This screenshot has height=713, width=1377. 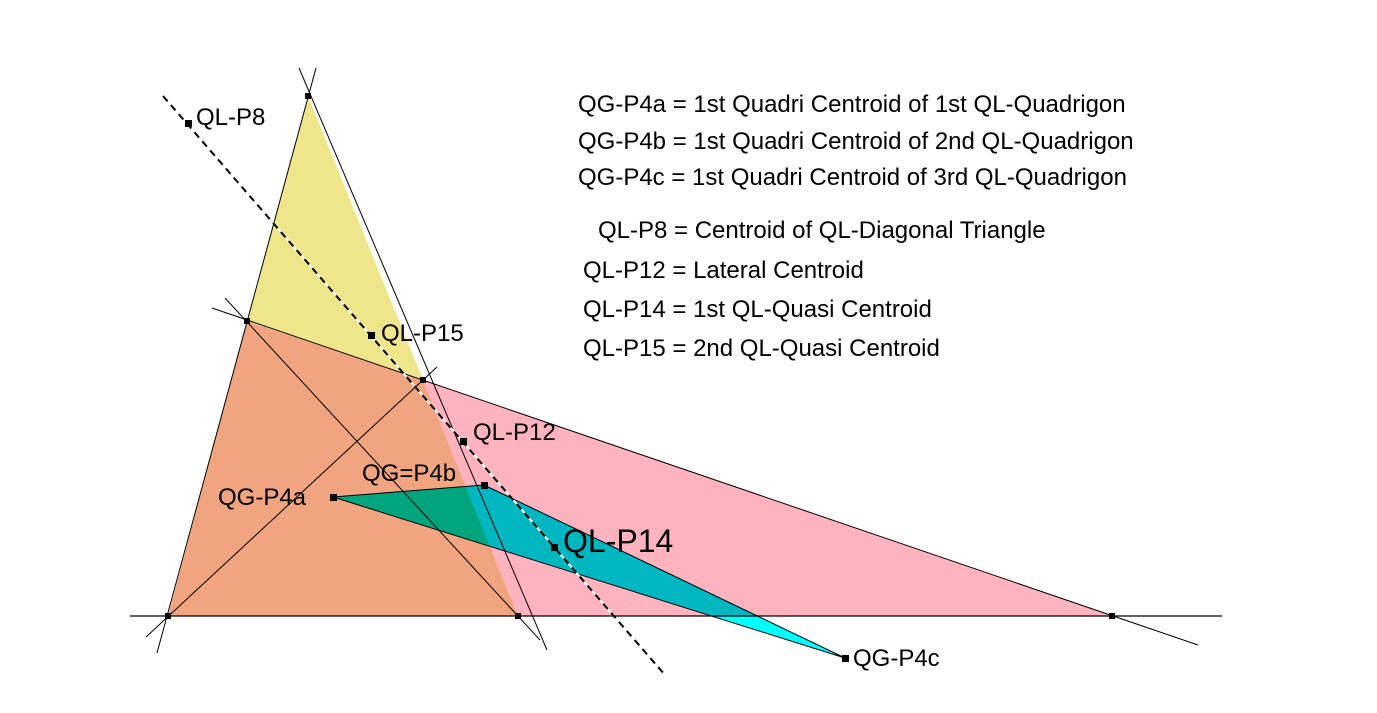 I want to click on legend-line: QL-P14 = 1st QL-Quasi Centroid, so click(x=757, y=309).